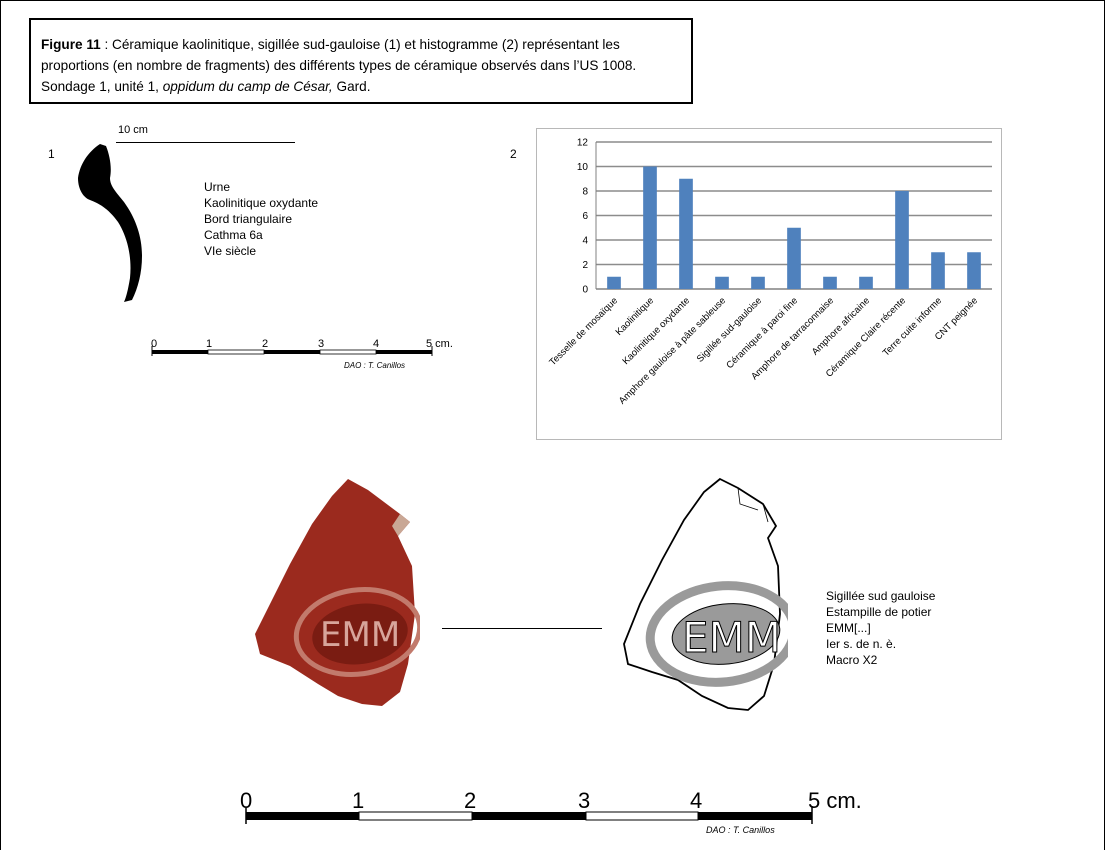 Image resolution: width=1107 pixels, height=852 pixels. Describe the element at coordinates (583, 167) in the screenshot. I see `y-tick-label: 10` at that location.